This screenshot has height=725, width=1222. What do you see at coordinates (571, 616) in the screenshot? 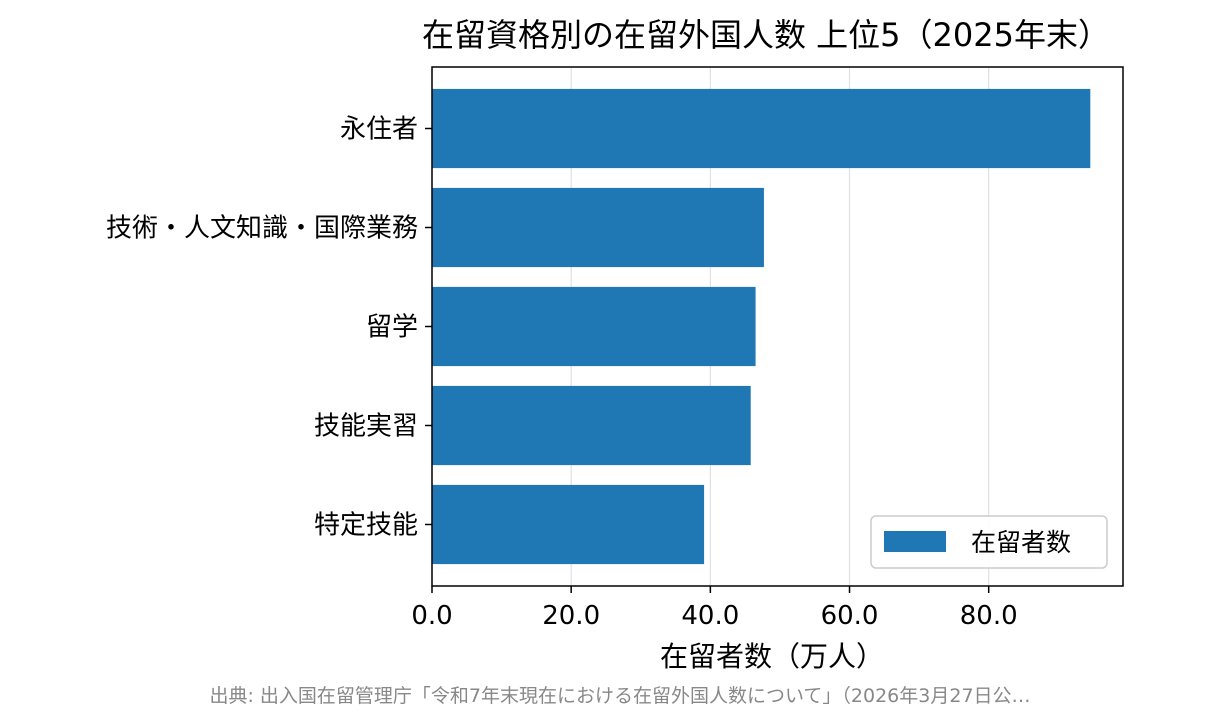
I see `x-tick-label: 20.0` at bounding box center [571, 616].